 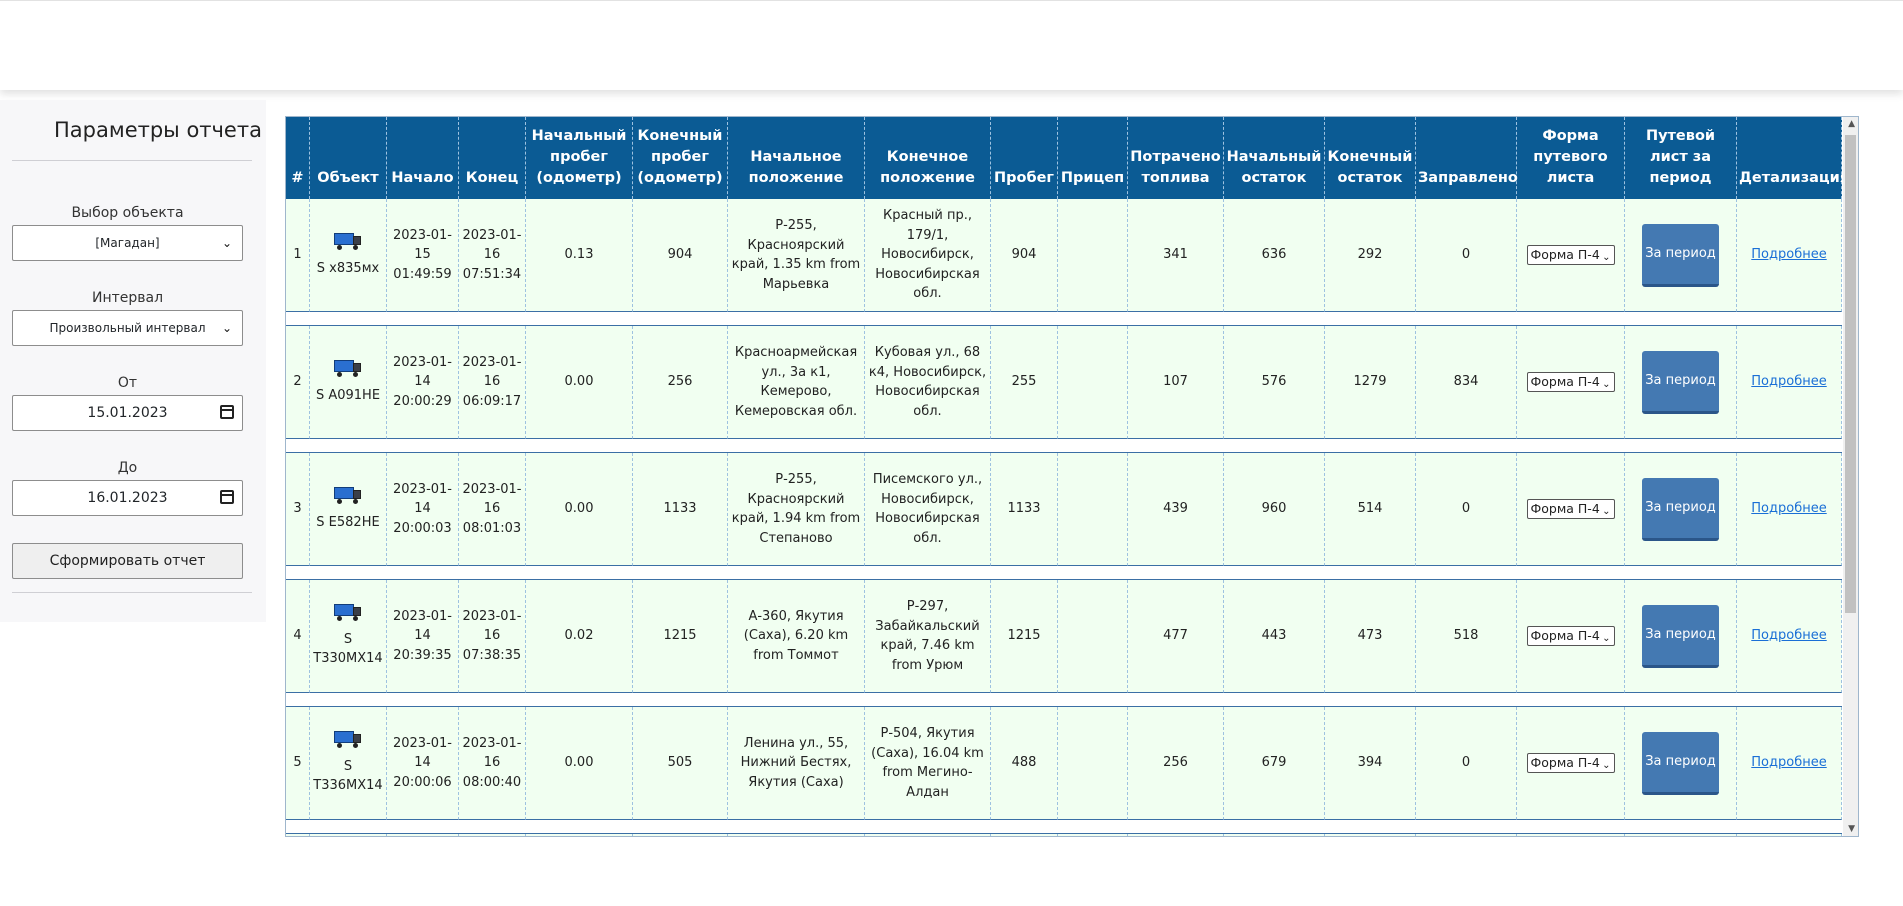 What do you see at coordinates (348, 255) in the screenshot?
I see `object-cell: S x835мх` at bounding box center [348, 255].